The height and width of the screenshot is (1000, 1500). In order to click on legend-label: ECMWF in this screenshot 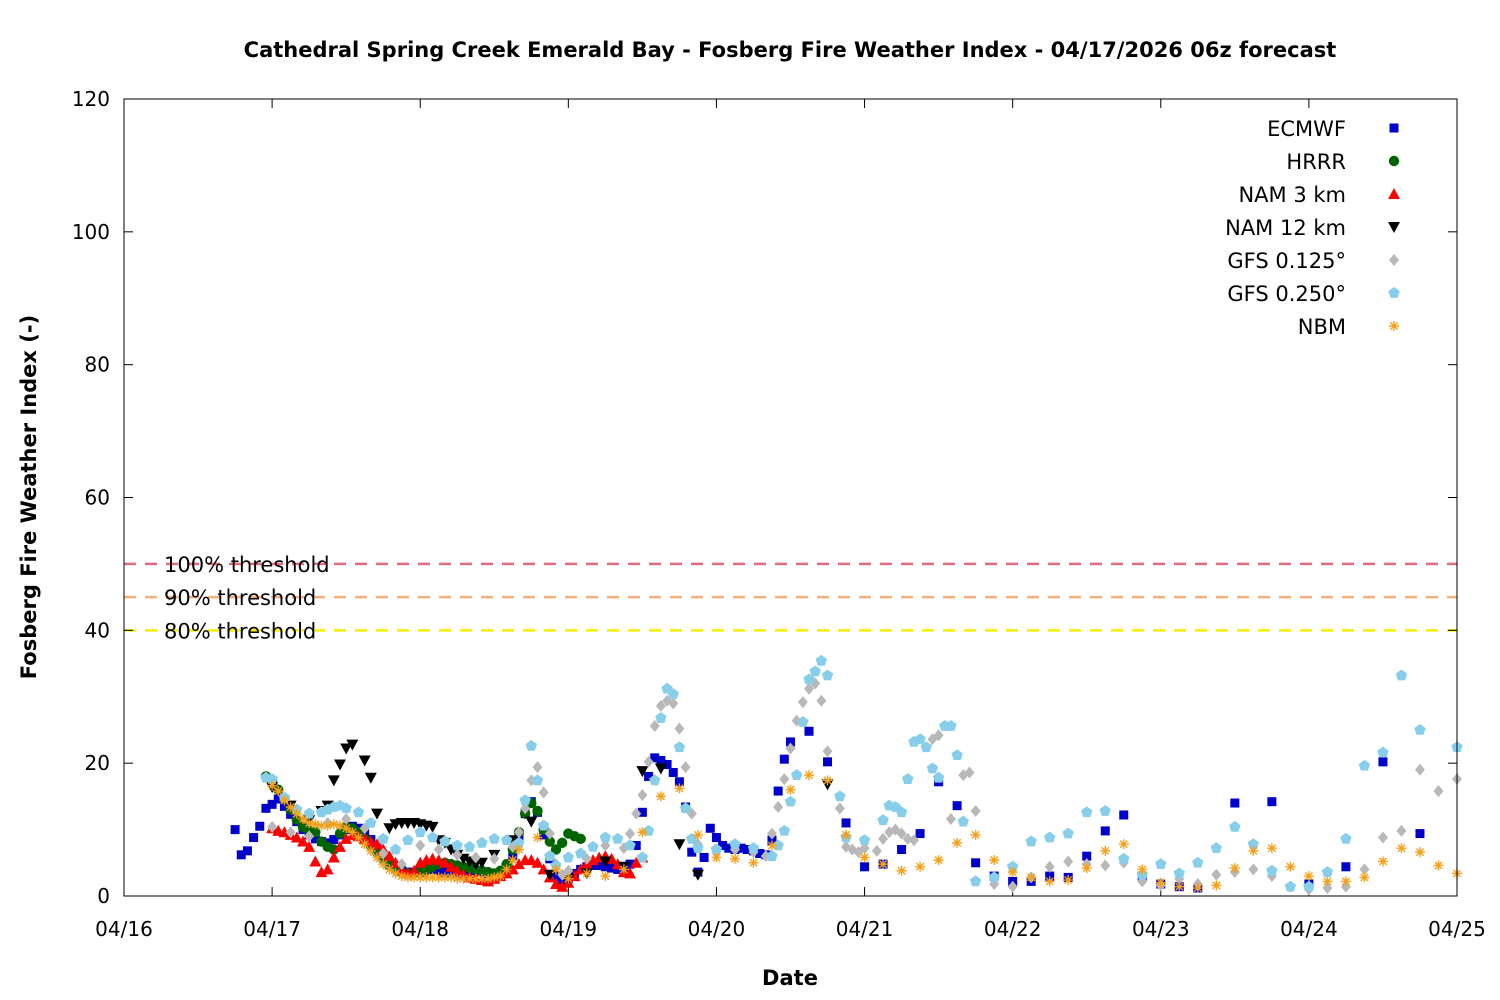, I will do `click(1306, 129)`.